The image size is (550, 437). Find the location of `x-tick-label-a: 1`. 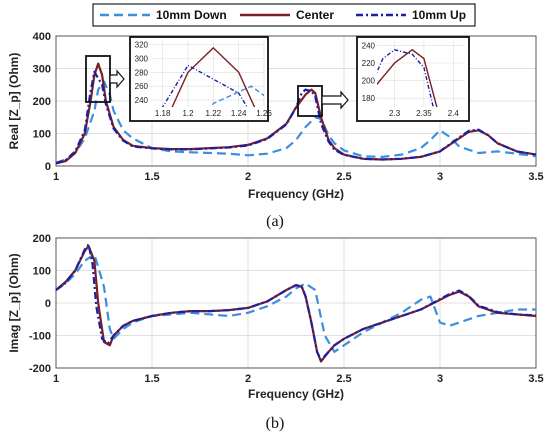

x-tick-label-a: 1 is located at coordinates (56, 177).